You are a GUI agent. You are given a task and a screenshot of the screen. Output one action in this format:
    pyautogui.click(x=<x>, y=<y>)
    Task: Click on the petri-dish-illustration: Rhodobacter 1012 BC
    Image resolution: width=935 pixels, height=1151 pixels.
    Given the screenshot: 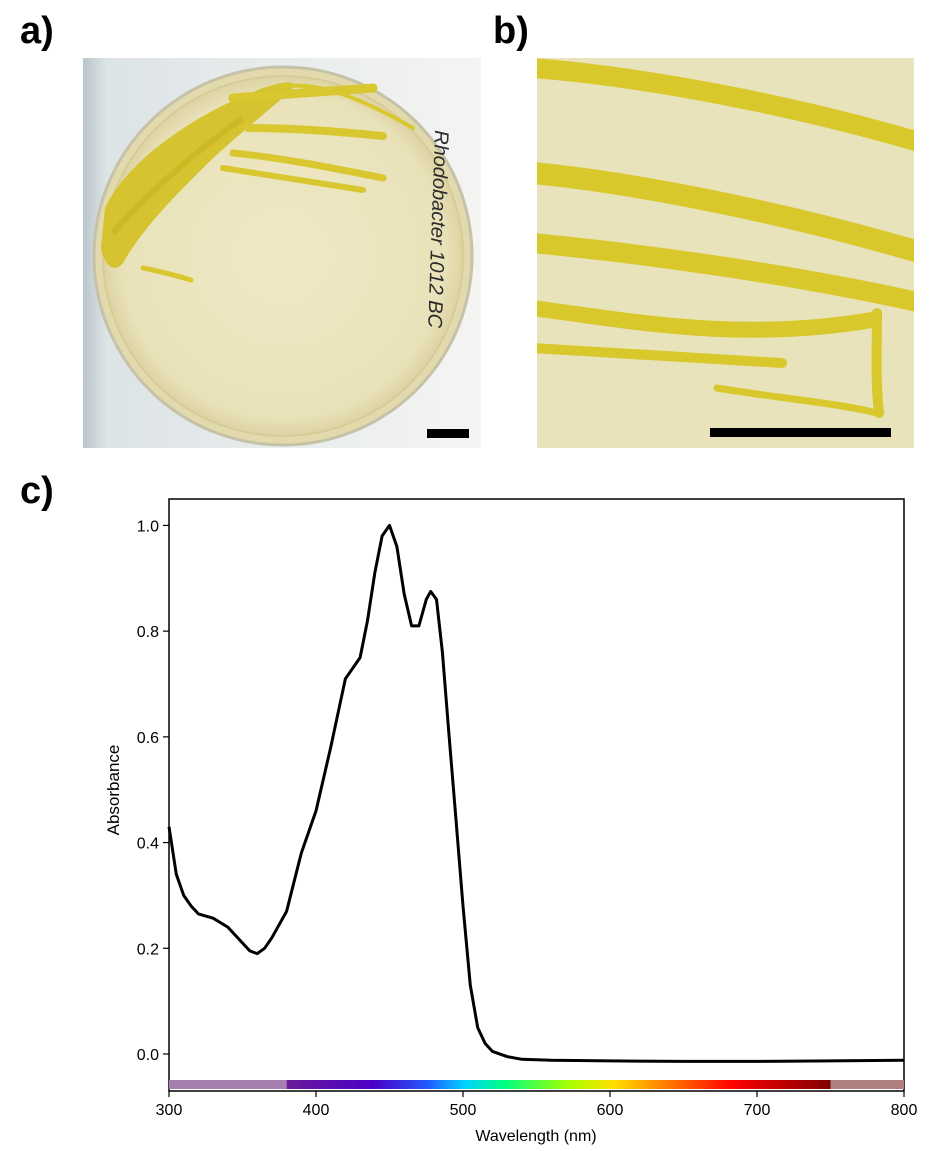 What is the action you would take?
    pyautogui.click(x=282, y=253)
    